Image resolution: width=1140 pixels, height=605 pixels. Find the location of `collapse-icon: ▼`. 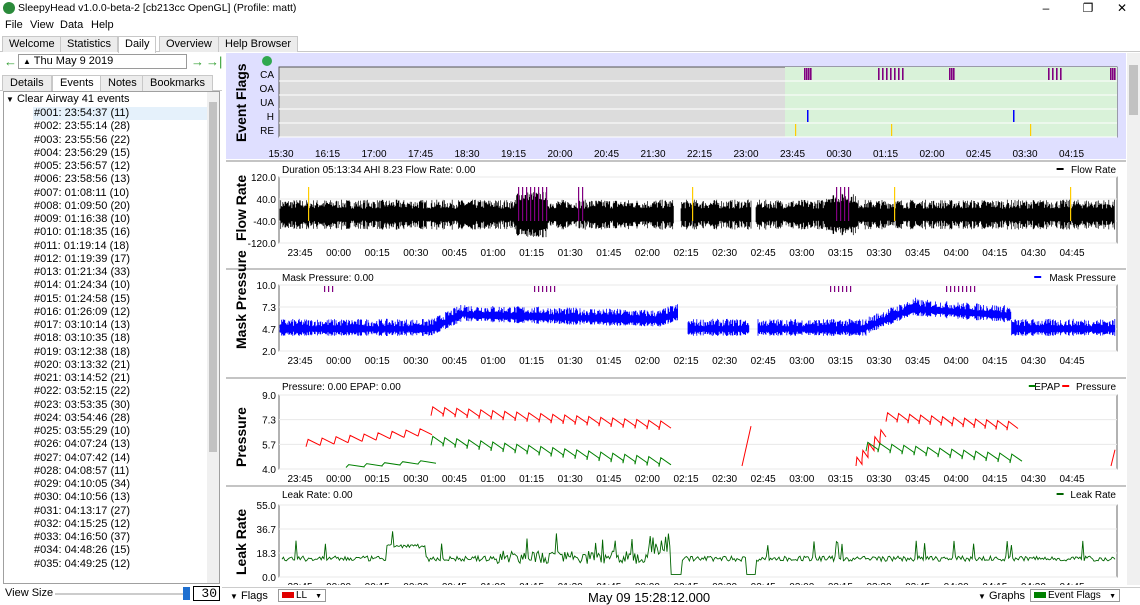

collapse-icon: ▼ is located at coordinates (10, 99).